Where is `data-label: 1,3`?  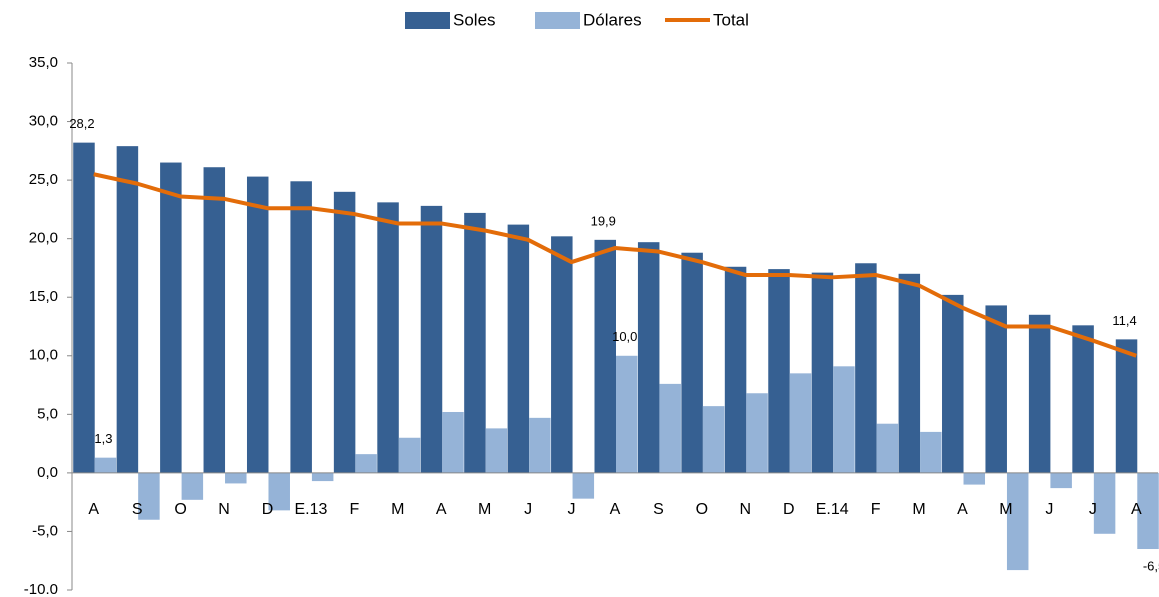 data-label: 1,3 is located at coordinates (103, 438).